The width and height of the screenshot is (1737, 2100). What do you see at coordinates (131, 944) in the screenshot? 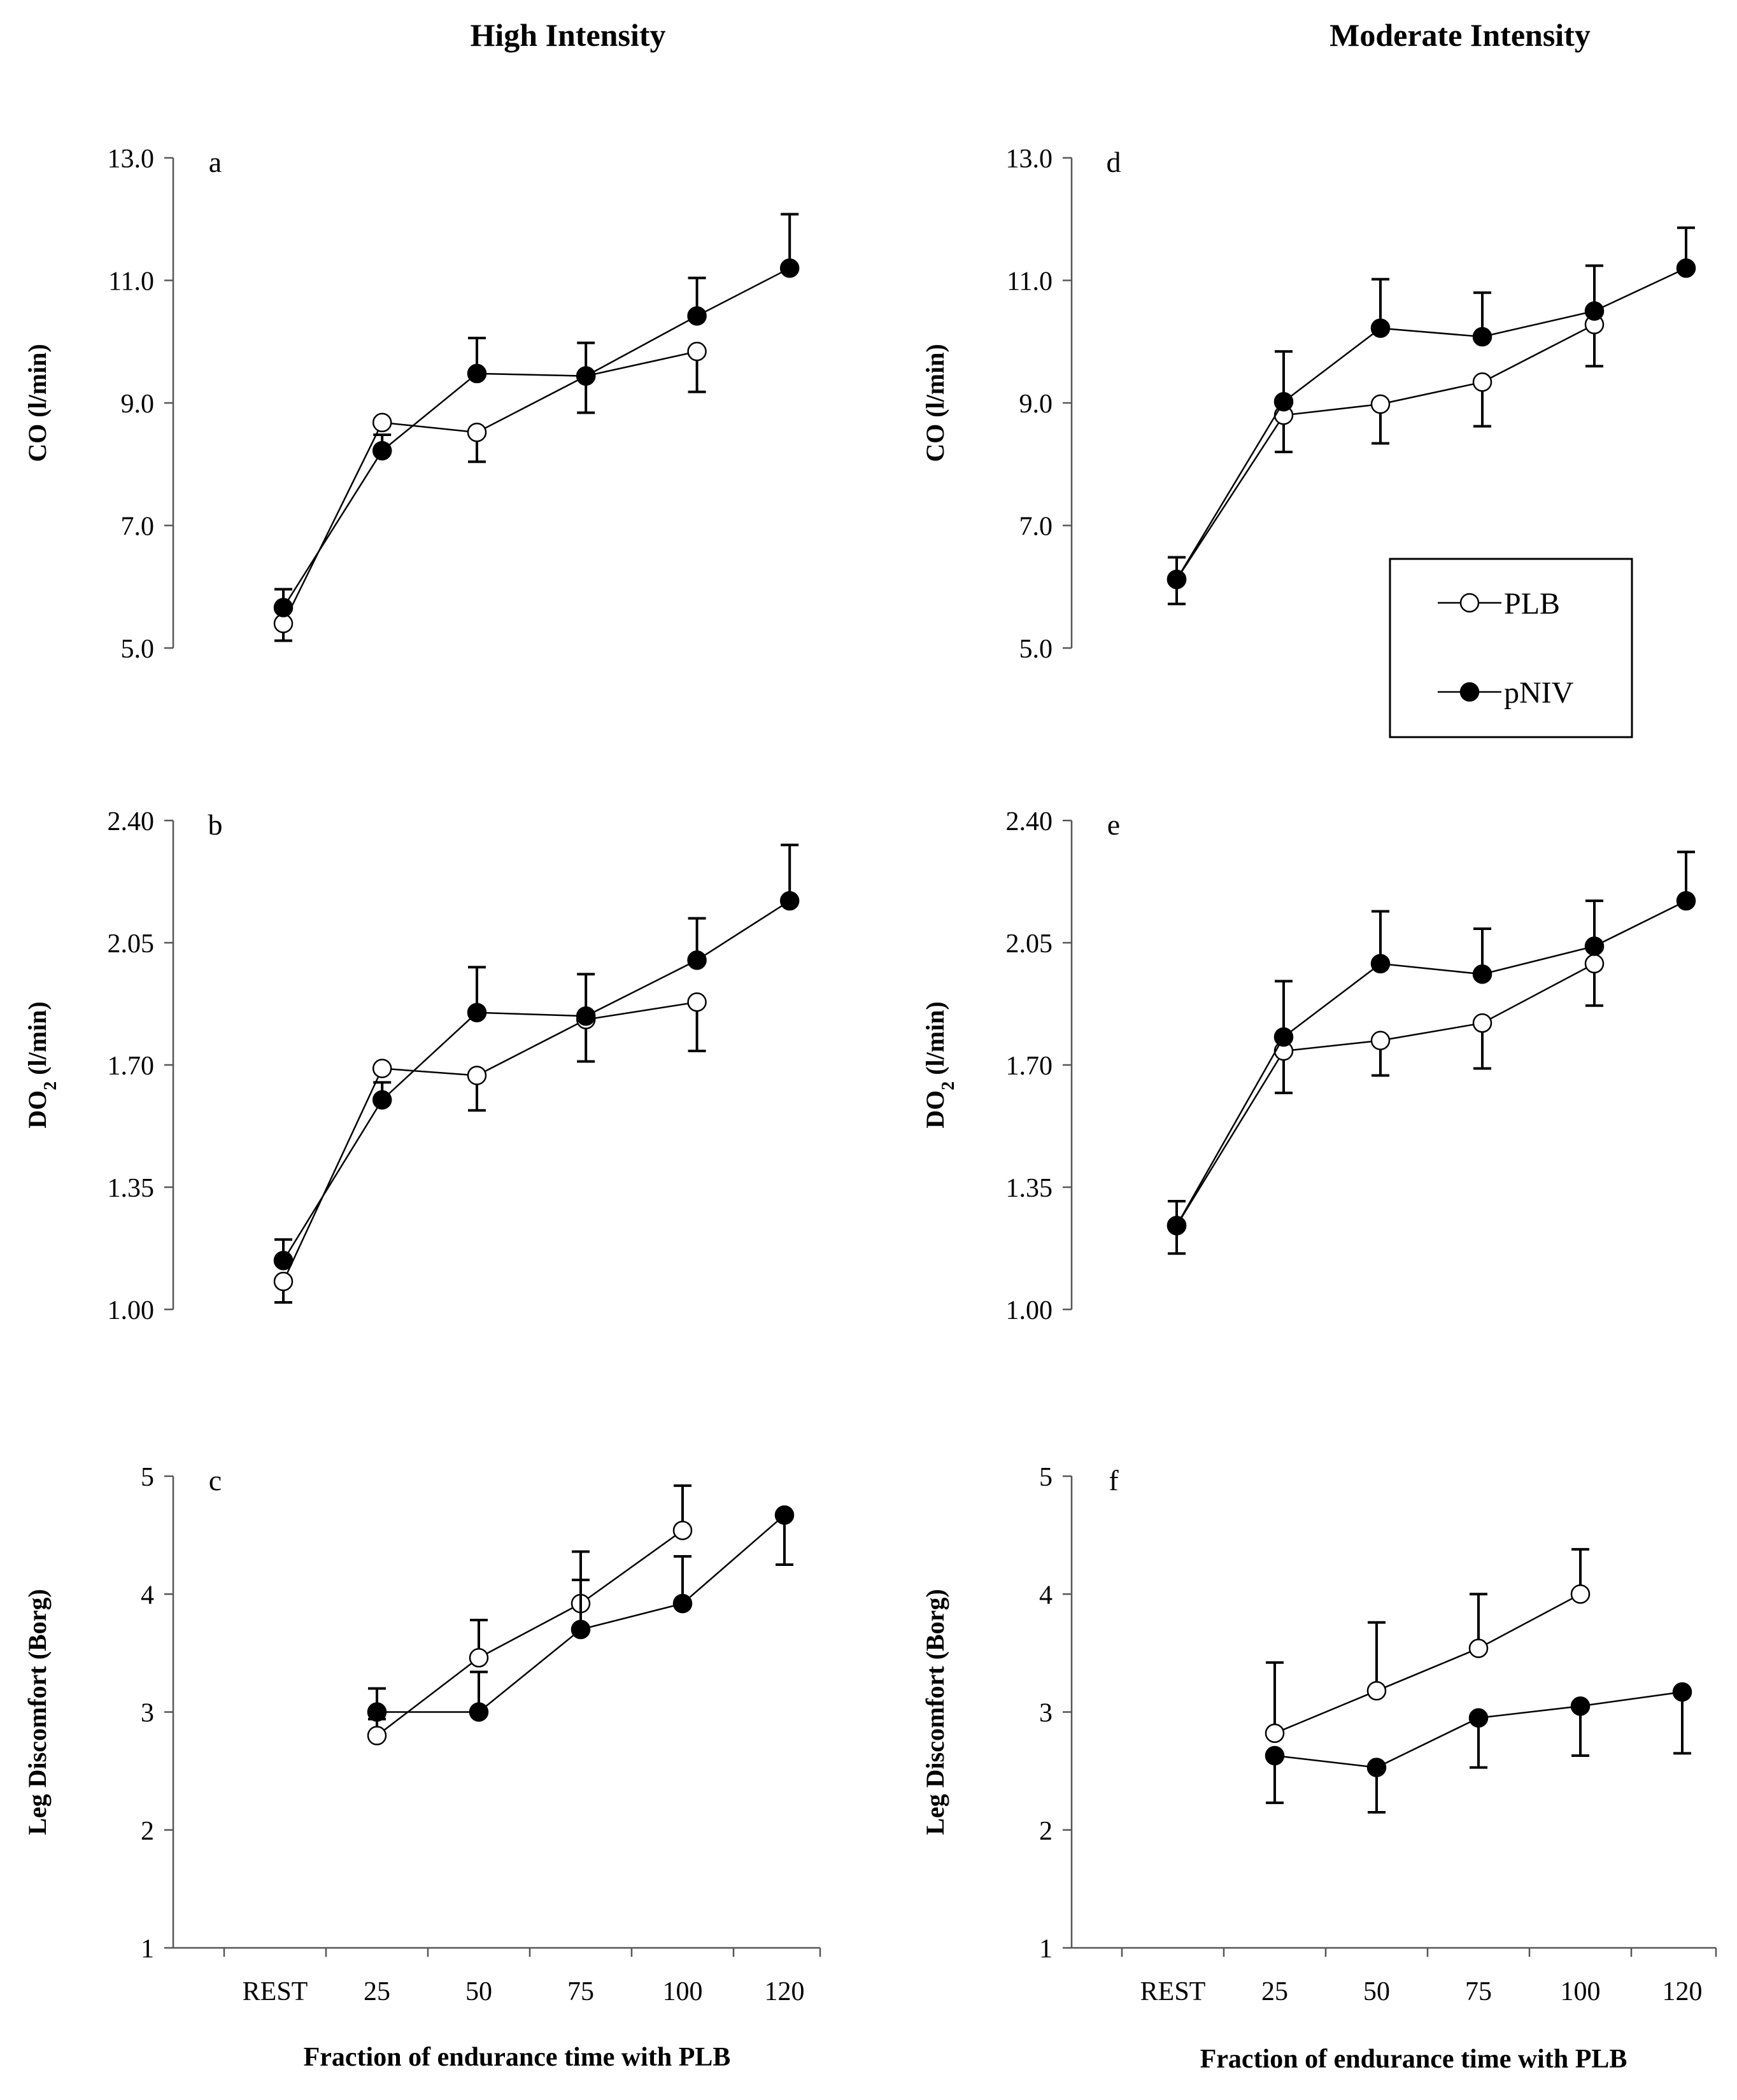
I see `y-tick-label: 2.05` at bounding box center [131, 944].